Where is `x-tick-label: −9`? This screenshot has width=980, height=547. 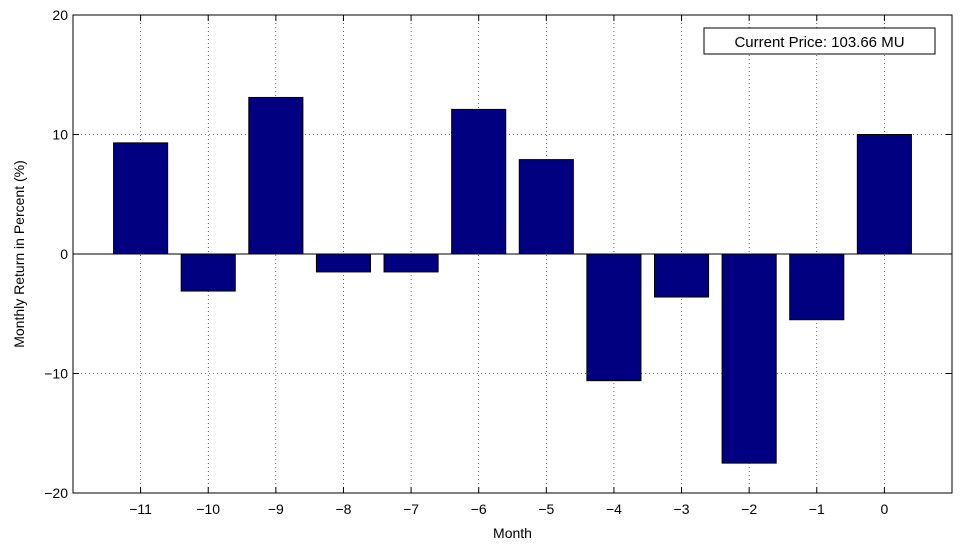 x-tick-label: −9 is located at coordinates (276, 509).